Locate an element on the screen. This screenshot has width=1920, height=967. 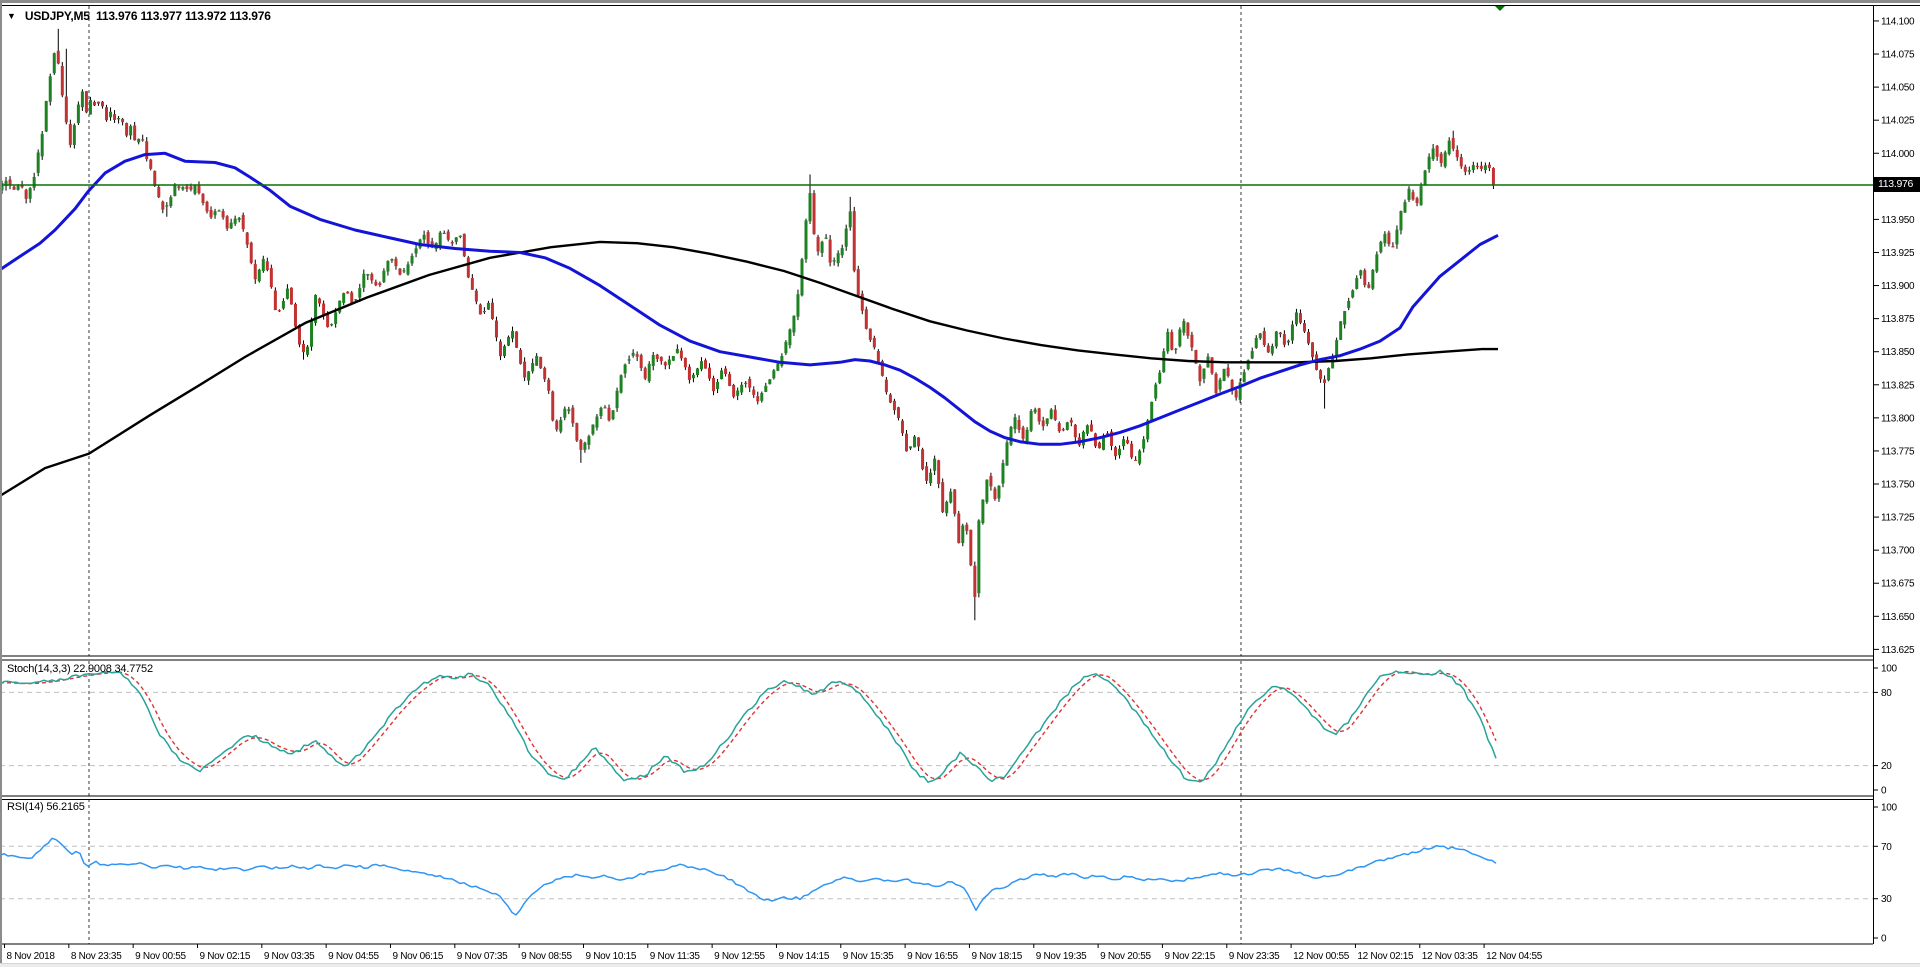
stoch-signal-line is located at coordinates (748, 726).